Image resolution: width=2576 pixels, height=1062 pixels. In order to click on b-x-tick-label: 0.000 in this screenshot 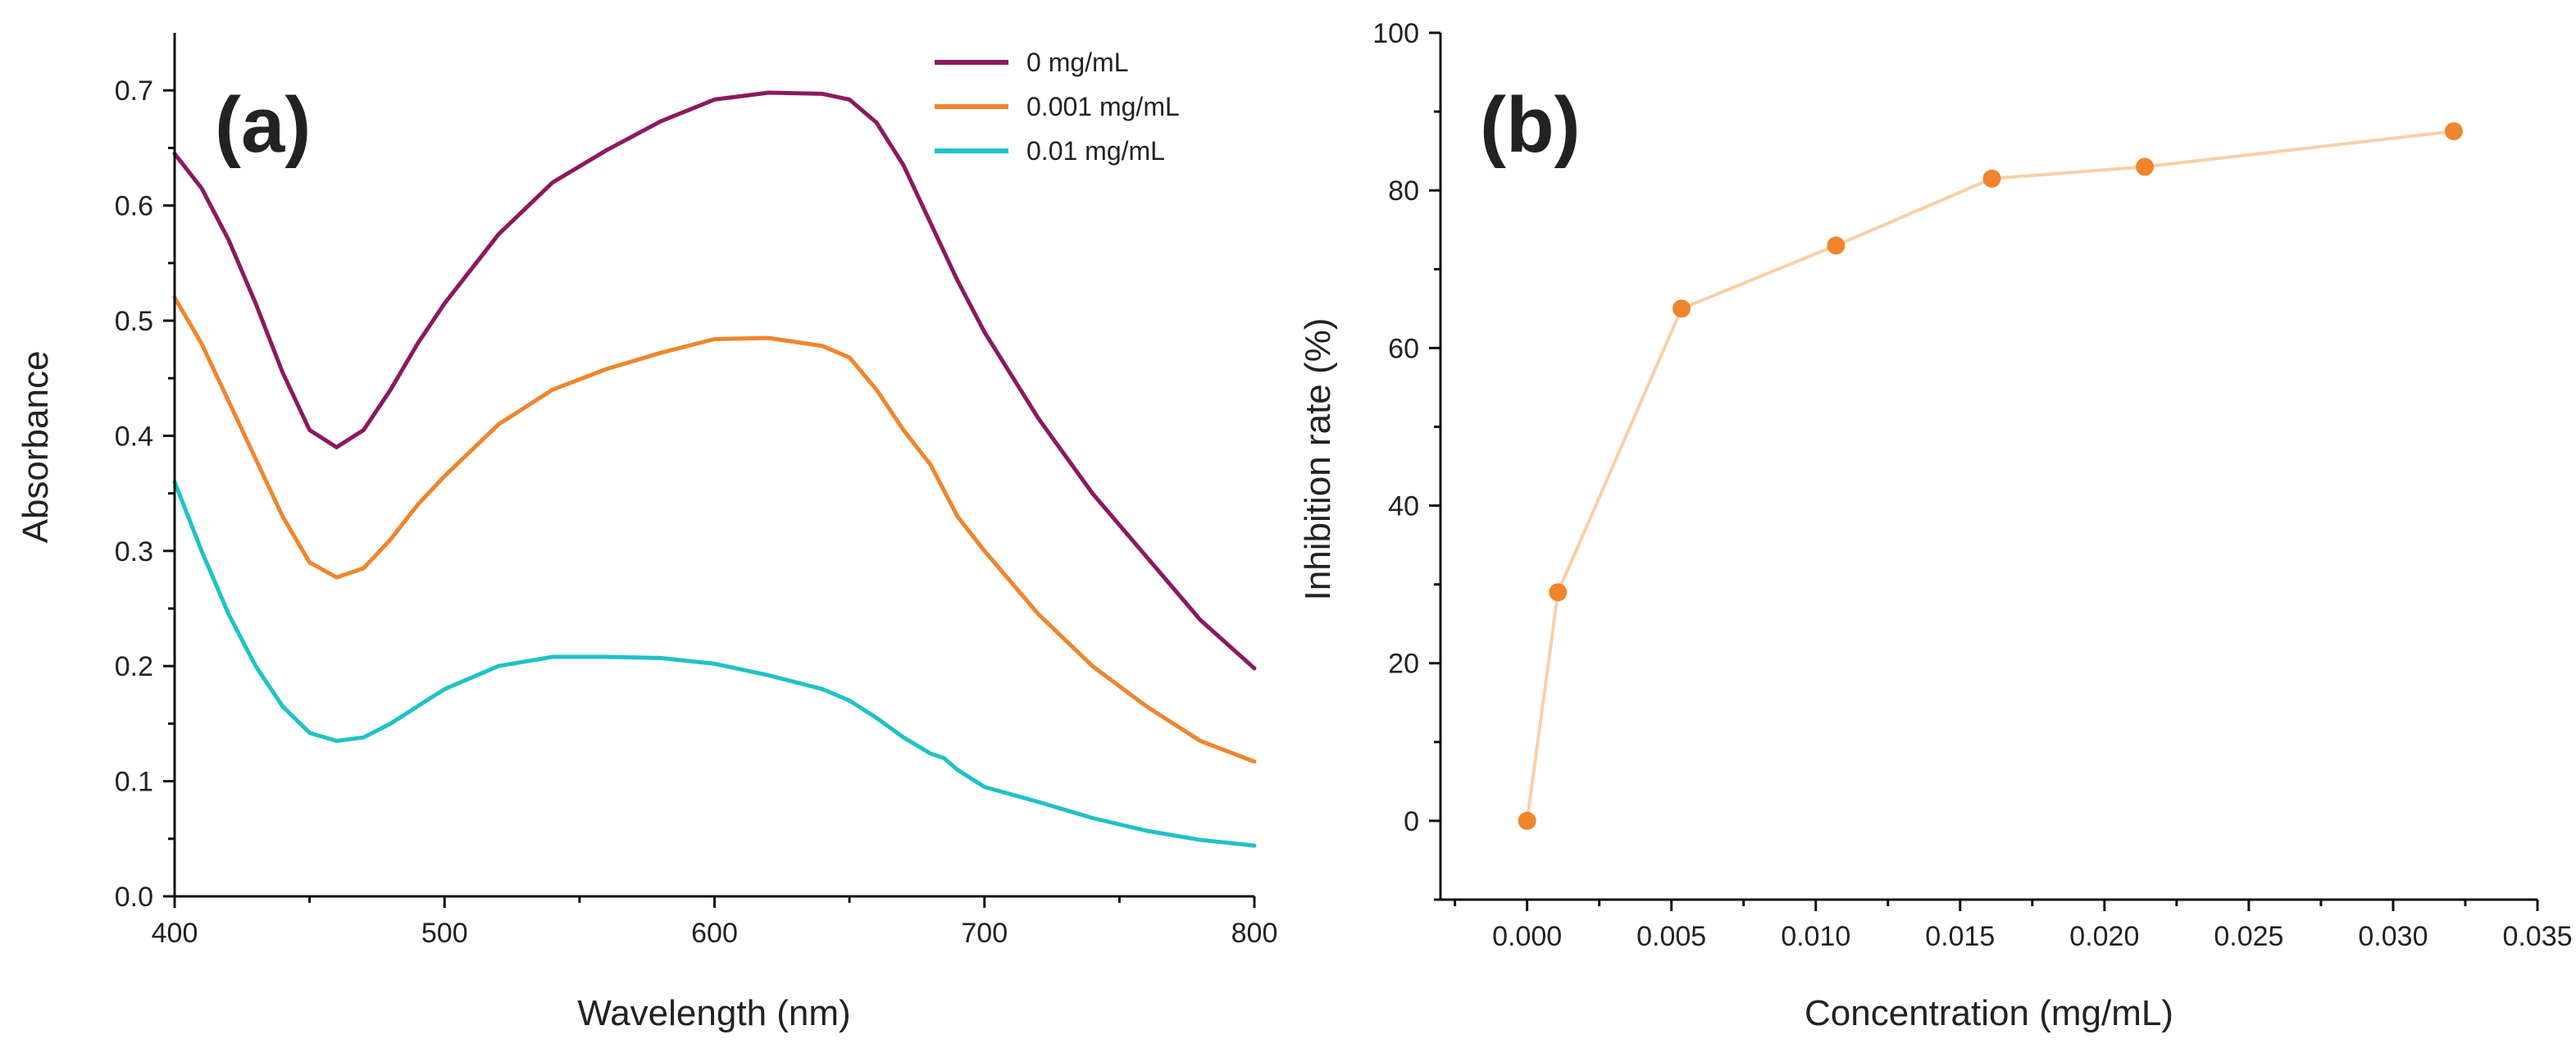, I will do `click(1527, 936)`.